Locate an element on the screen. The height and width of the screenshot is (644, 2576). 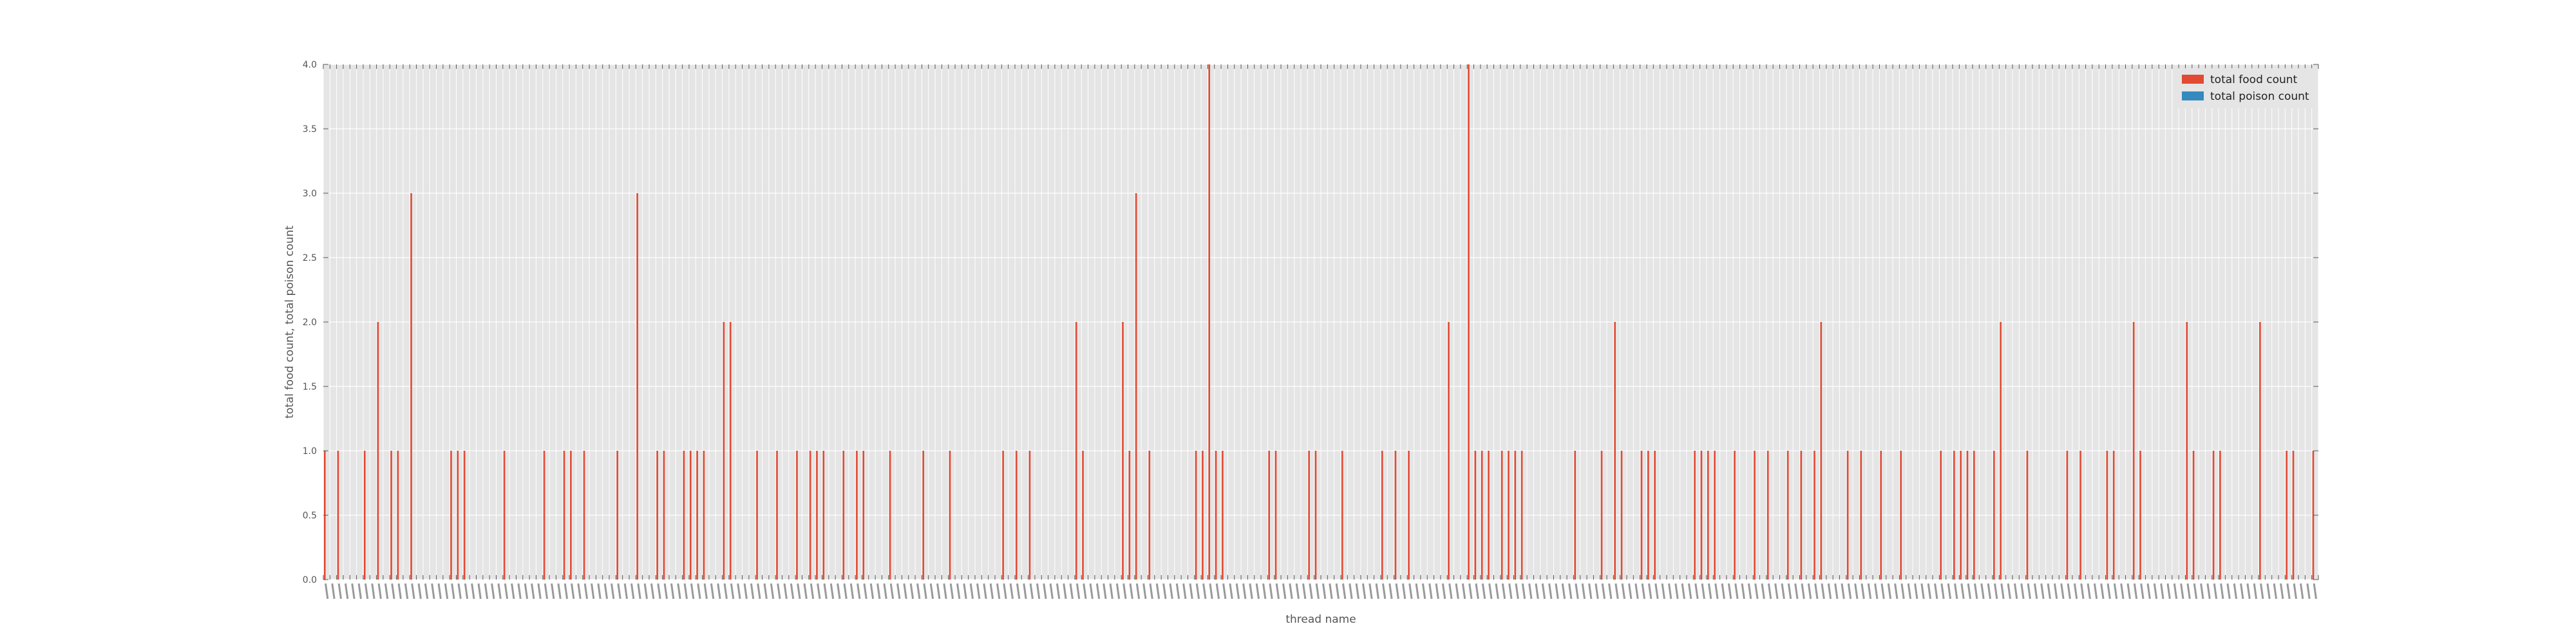
y-tick-label: 0.0 is located at coordinates (310, 580).